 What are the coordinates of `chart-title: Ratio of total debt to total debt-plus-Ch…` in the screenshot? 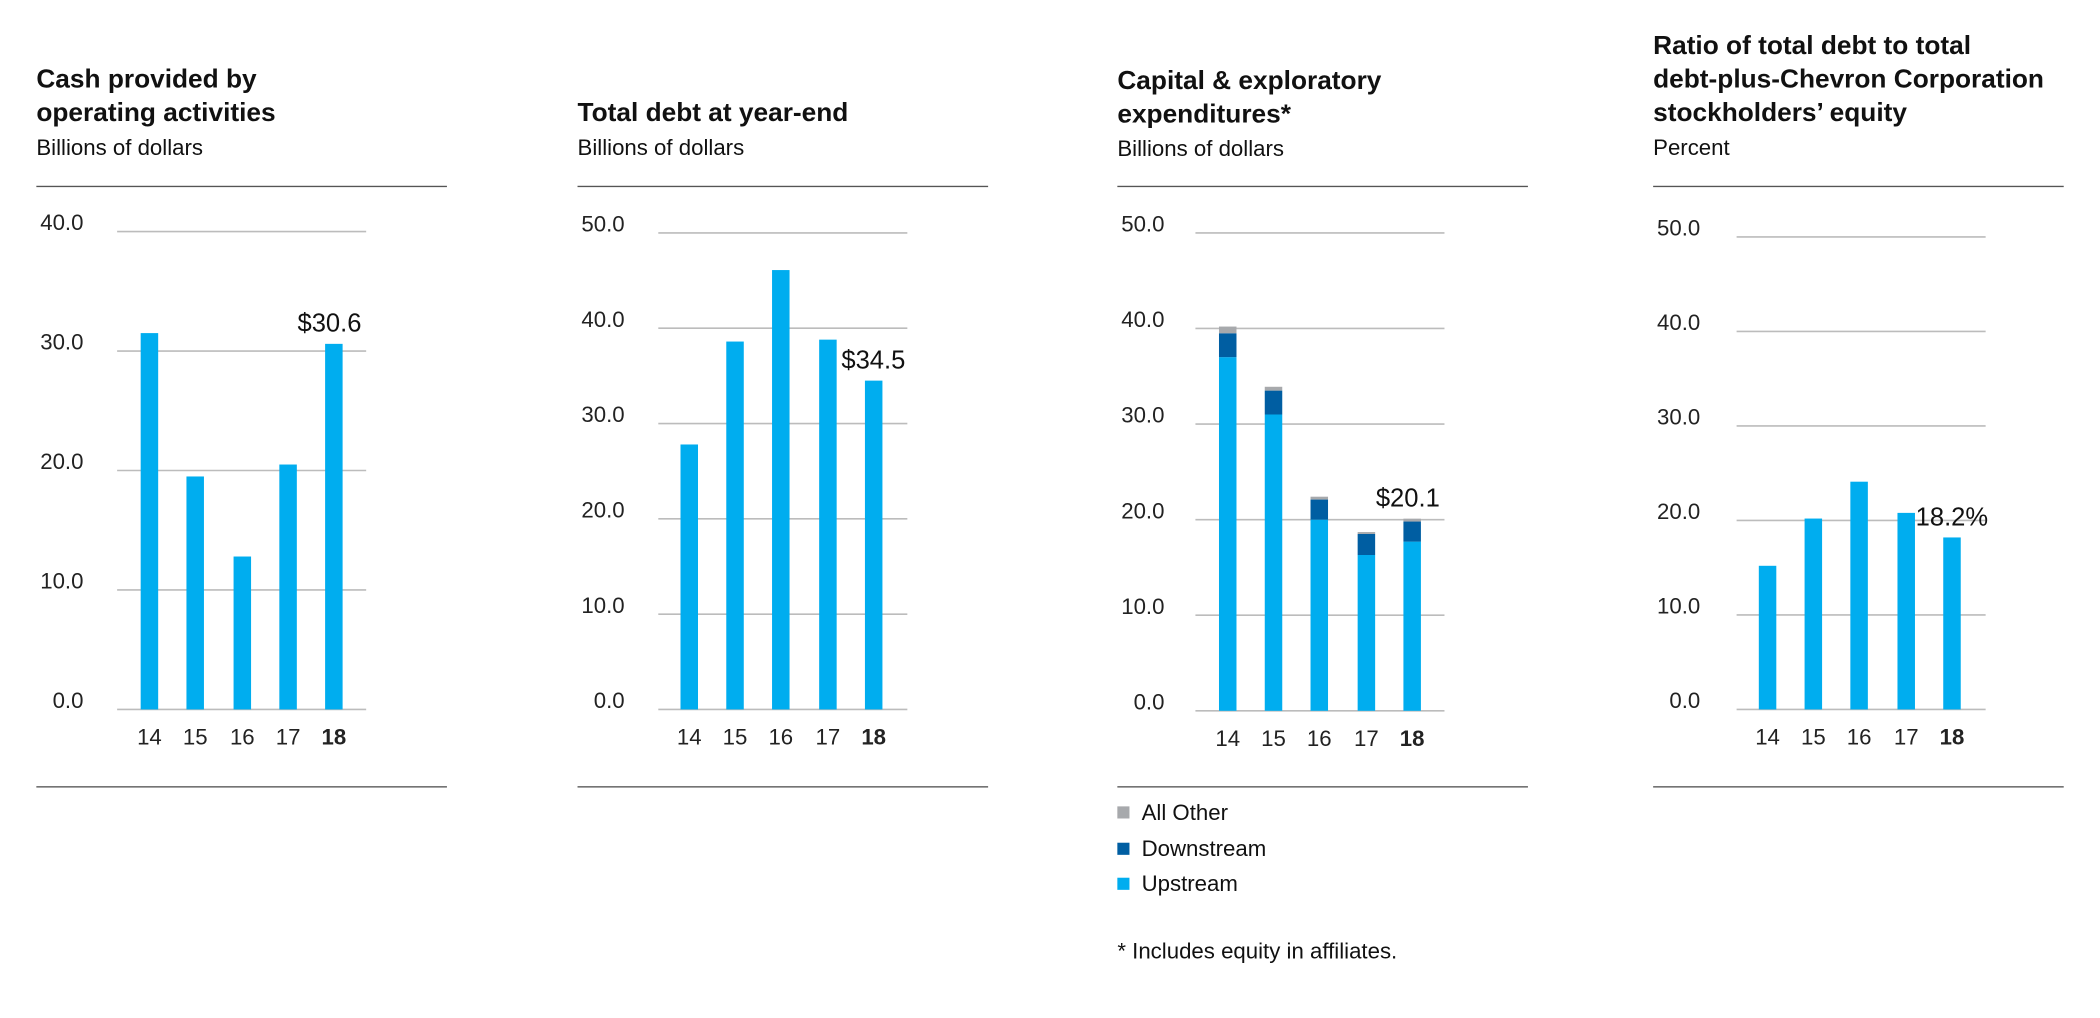 It's located at (1848, 80).